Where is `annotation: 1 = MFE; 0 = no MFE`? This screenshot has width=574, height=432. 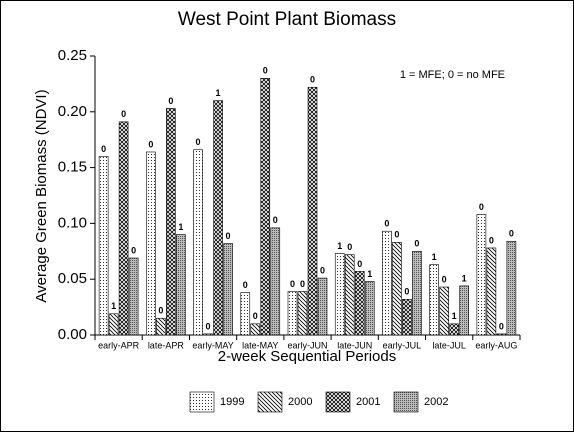
annotation: 1 = MFE; 0 = no MFE is located at coordinates (452, 75).